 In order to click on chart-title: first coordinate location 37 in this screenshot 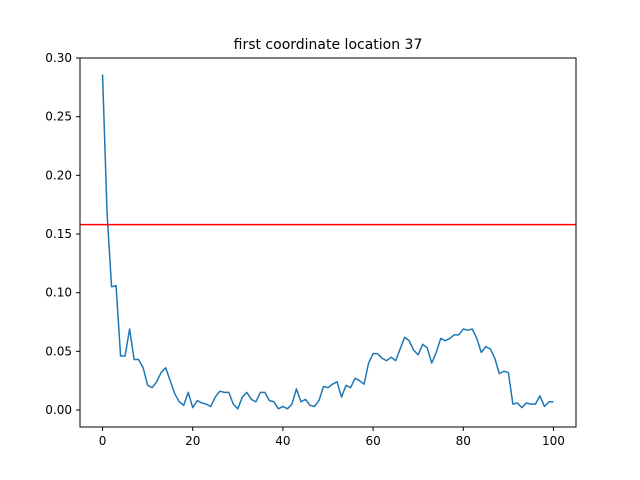, I will do `click(328, 45)`.